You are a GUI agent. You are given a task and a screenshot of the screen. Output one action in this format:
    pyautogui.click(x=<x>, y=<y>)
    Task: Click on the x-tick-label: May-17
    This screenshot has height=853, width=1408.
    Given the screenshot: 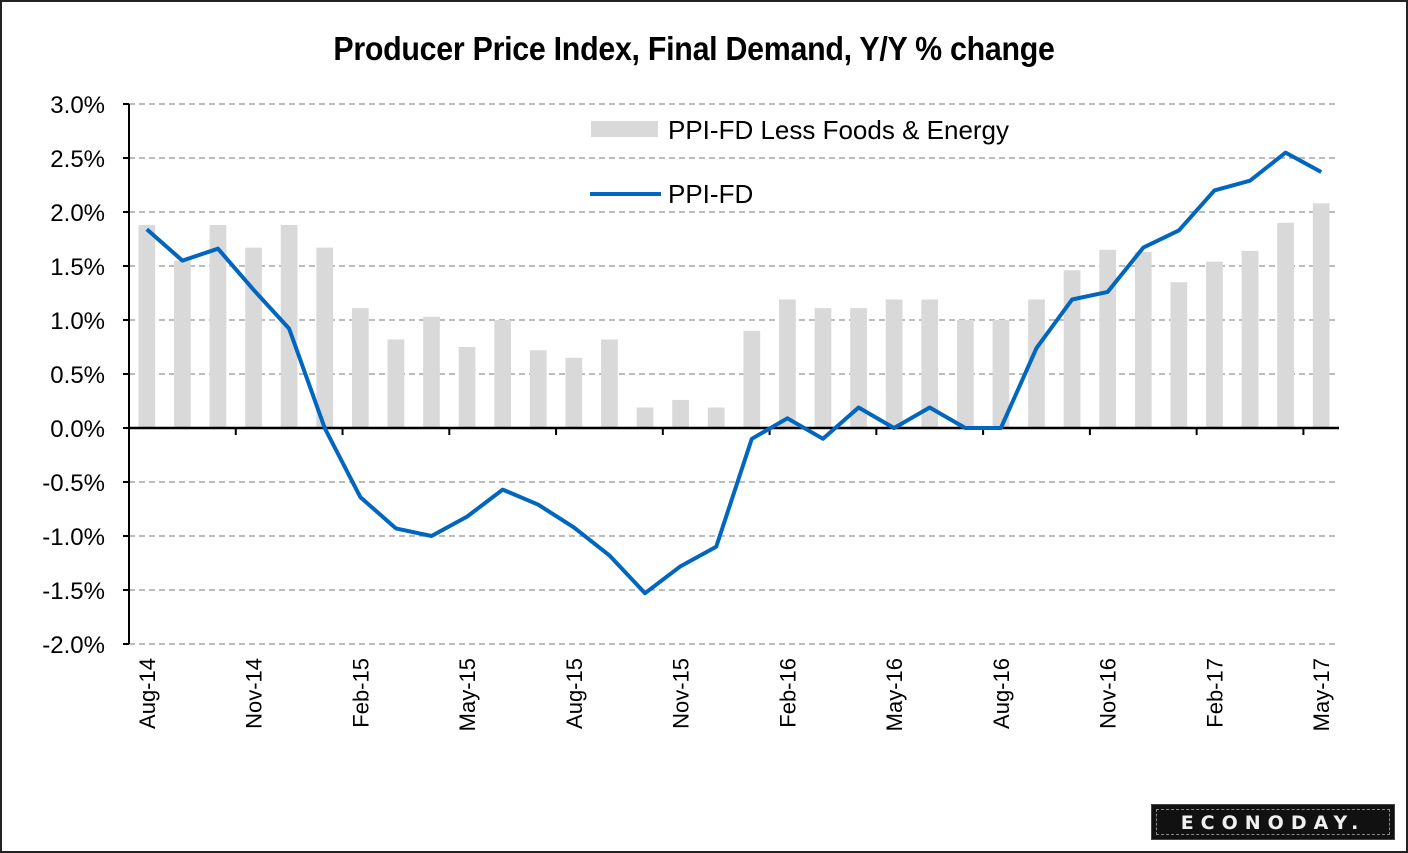 What is the action you would take?
    pyautogui.click(x=1321, y=694)
    